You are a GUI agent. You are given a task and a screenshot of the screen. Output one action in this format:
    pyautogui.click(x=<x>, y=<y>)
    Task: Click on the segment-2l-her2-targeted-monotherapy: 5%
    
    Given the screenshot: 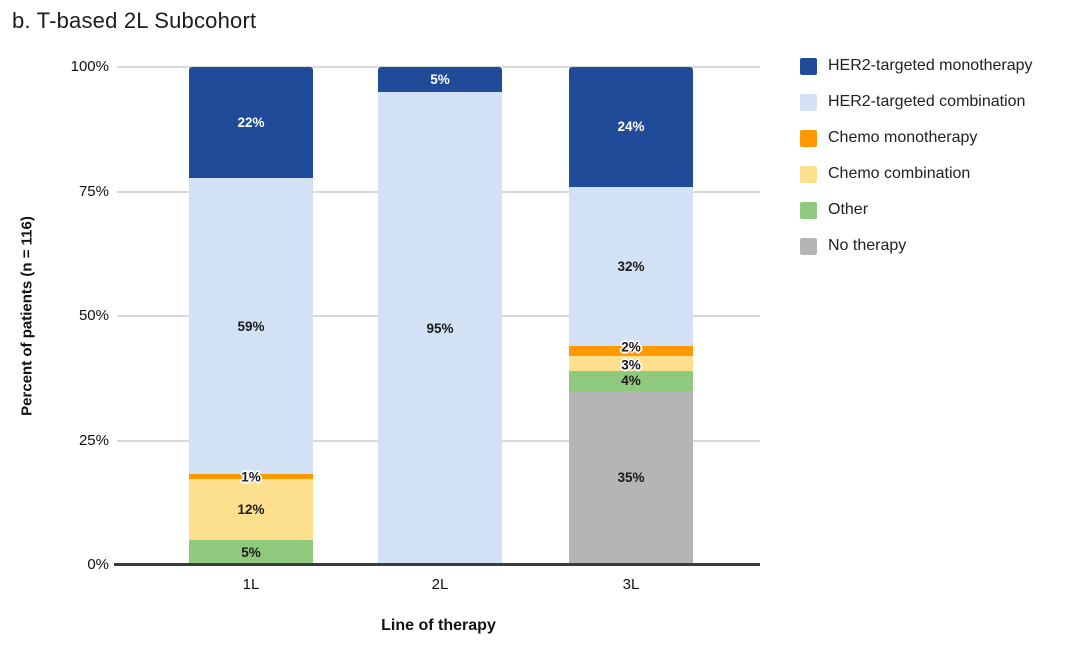 What is the action you would take?
    pyautogui.click(x=440, y=79)
    